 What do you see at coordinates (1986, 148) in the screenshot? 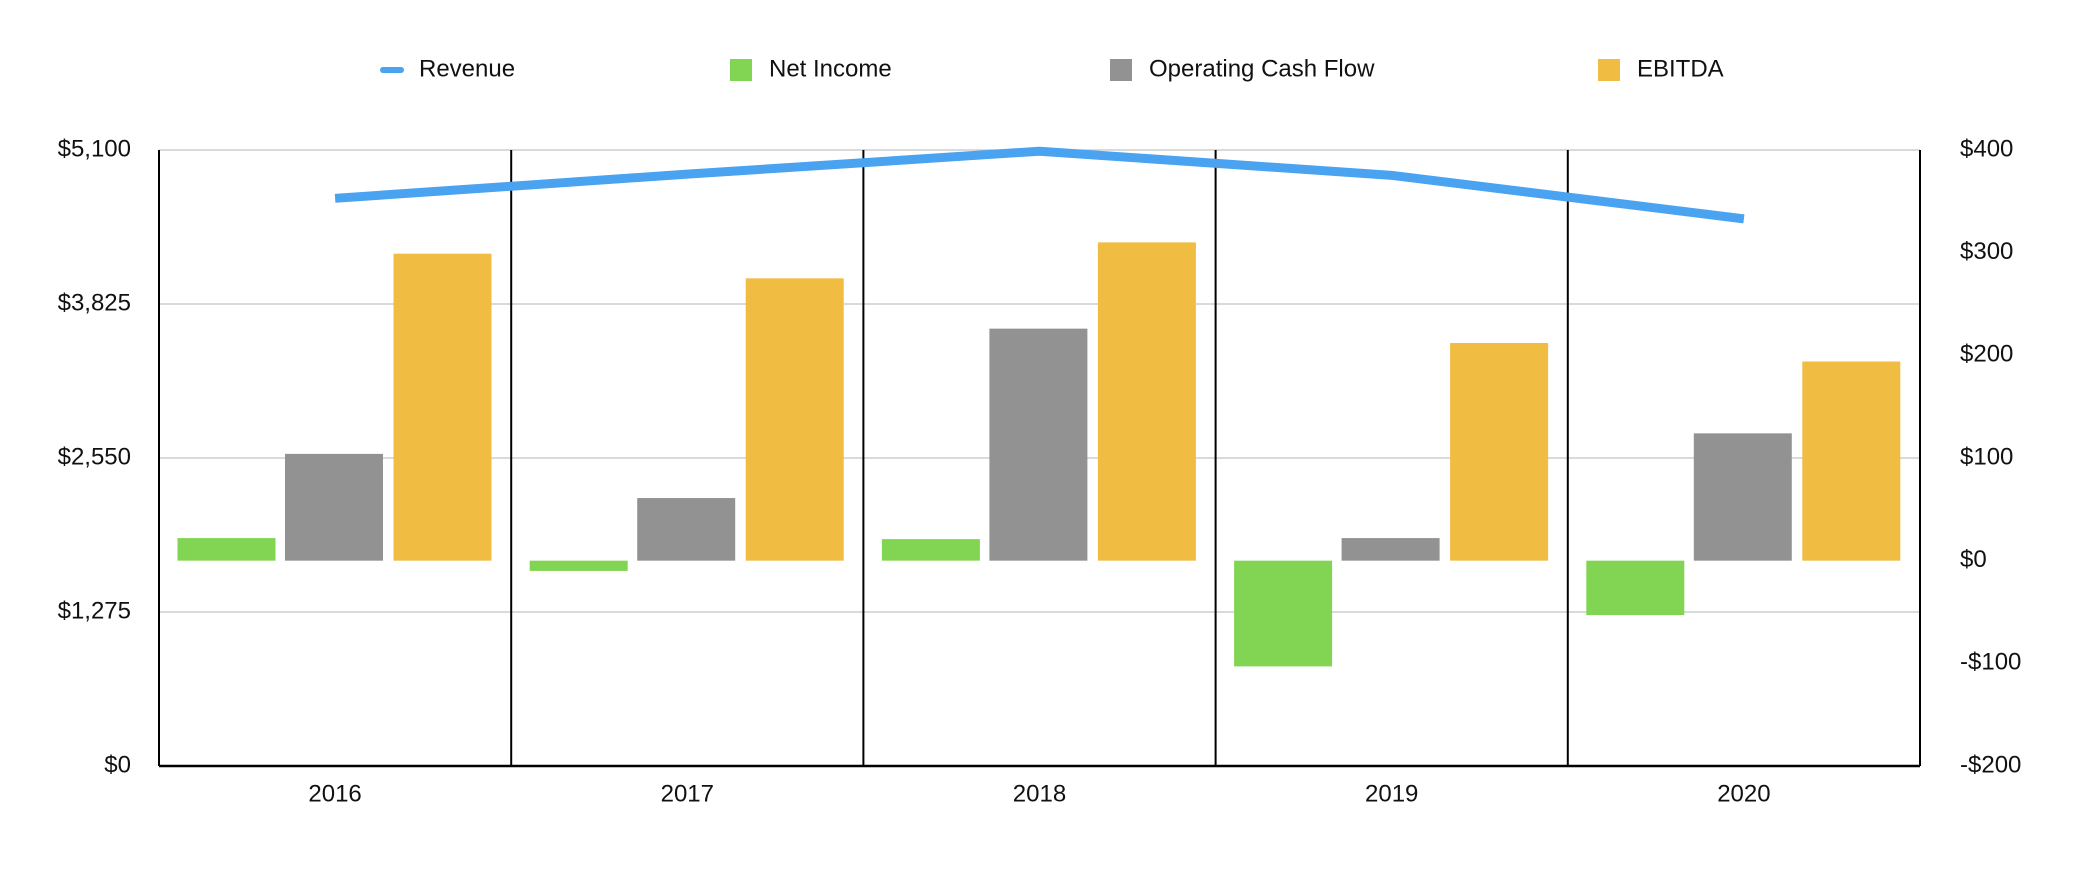
I see `y2-tick-label: $400` at bounding box center [1986, 148].